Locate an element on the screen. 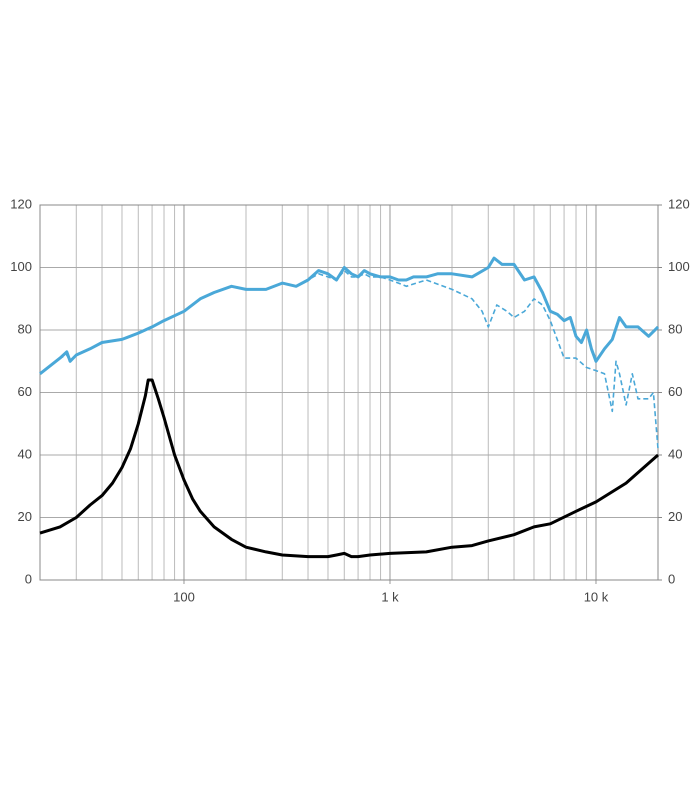 The width and height of the screenshot is (700, 805). y2-tick-label: 60 is located at coordinates (675, 391).